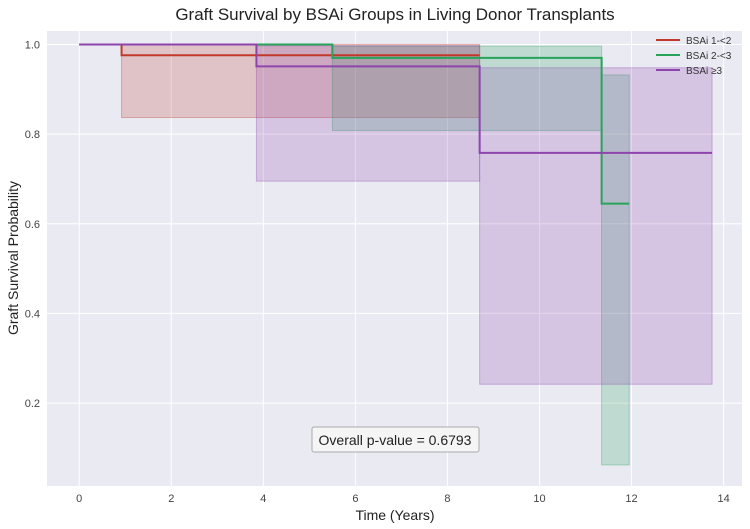 The height and width of the screenshot is (529, 750). I want to click on y-tick-label: 0.6, so click(32, 225).